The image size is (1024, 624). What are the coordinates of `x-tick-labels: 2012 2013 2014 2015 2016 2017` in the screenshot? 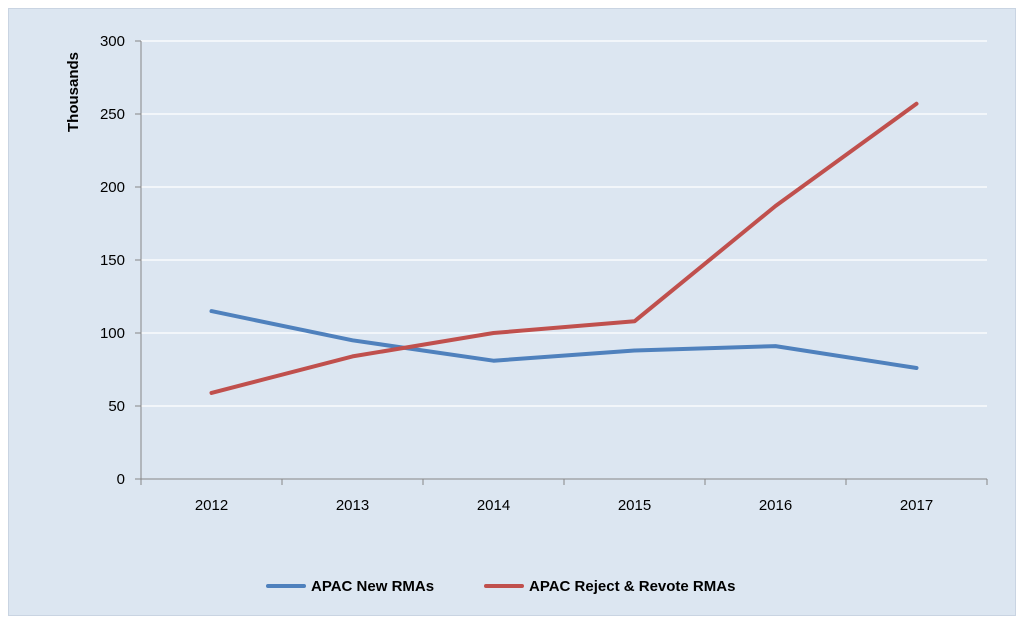 It's located at (564, 505).